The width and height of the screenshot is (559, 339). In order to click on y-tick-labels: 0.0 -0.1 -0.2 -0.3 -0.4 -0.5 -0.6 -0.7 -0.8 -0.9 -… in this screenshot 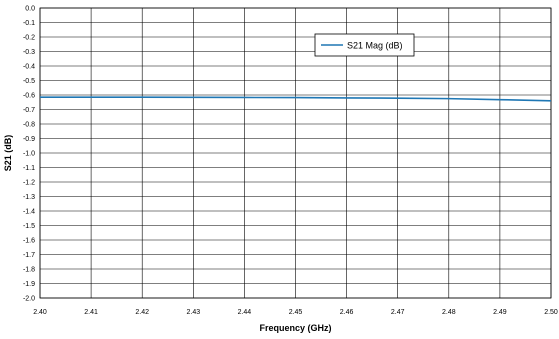, I will do `click(29, 154)`.